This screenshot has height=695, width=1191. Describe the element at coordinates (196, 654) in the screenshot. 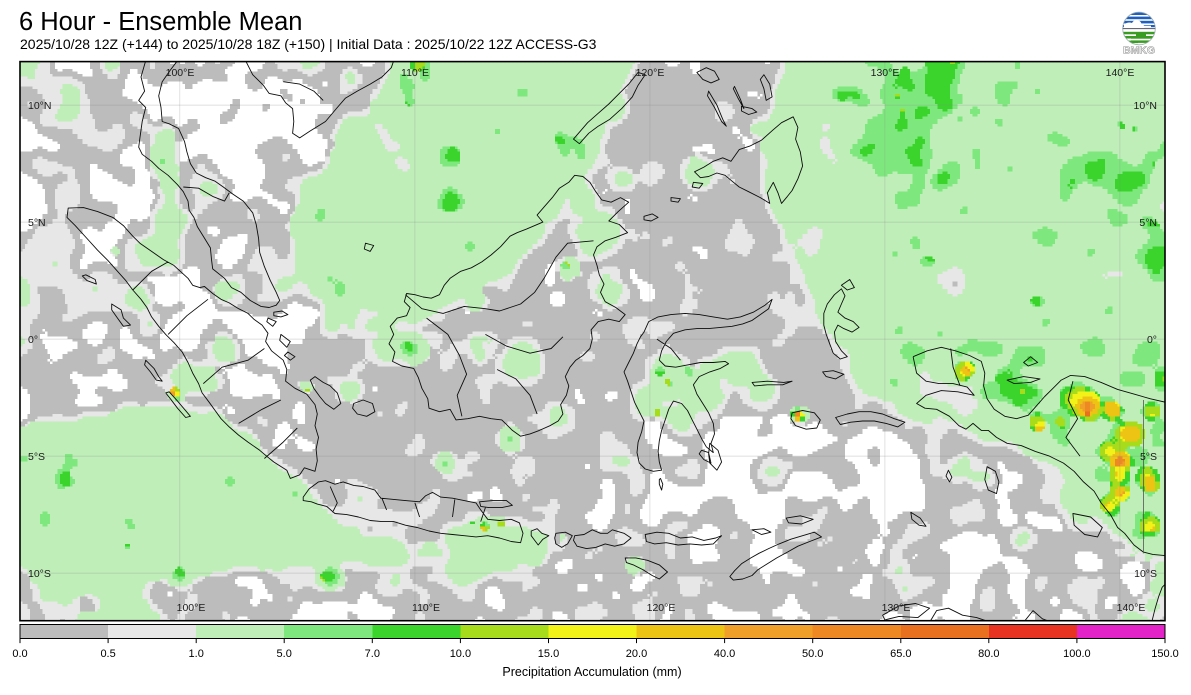

I see `svg-text: 1.0` at that location.